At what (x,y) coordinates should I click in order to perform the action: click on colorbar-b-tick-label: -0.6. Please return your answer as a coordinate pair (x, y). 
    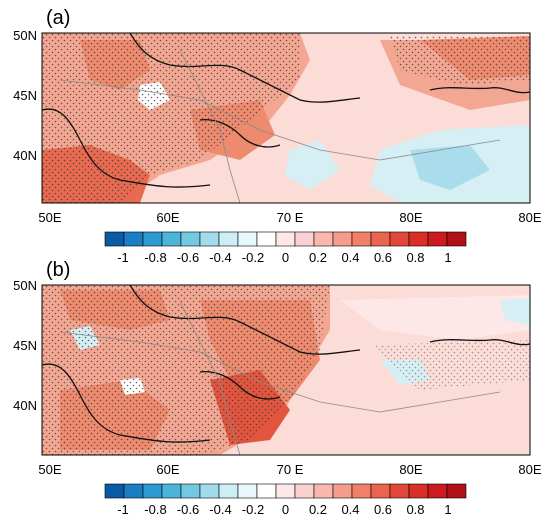
    Looking at the image, I should click on (188, 509).